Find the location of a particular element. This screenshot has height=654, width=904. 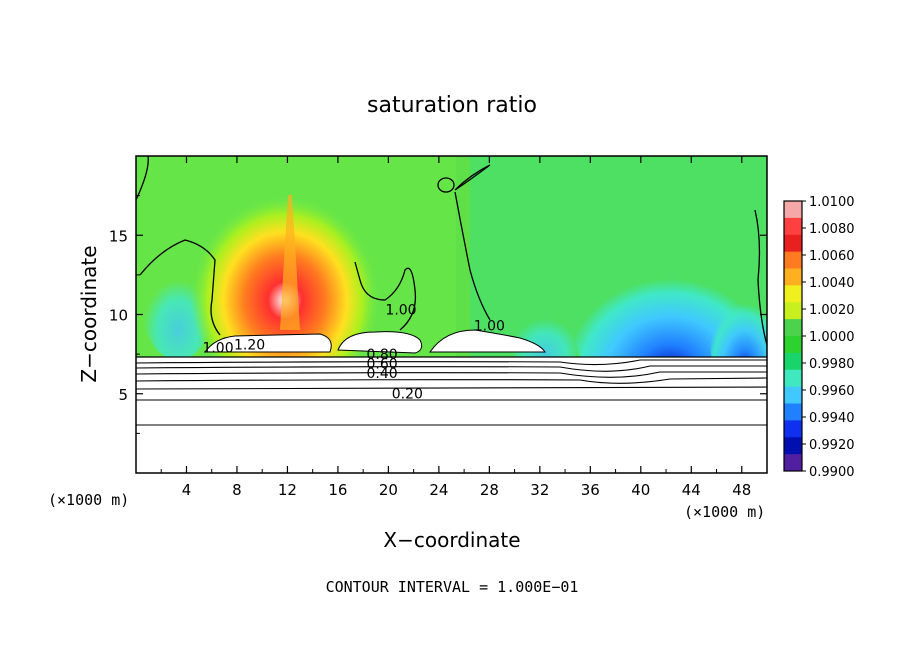

x-tick-label: 8 is located at coordinates (237, 490).